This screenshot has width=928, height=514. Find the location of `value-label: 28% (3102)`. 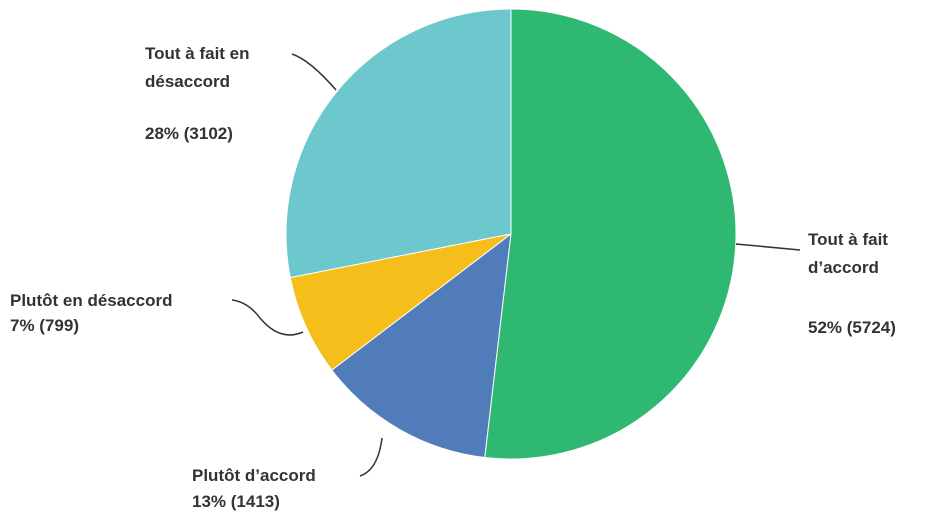

value-label: 28% (3102) is located at coordinates (189, 133).